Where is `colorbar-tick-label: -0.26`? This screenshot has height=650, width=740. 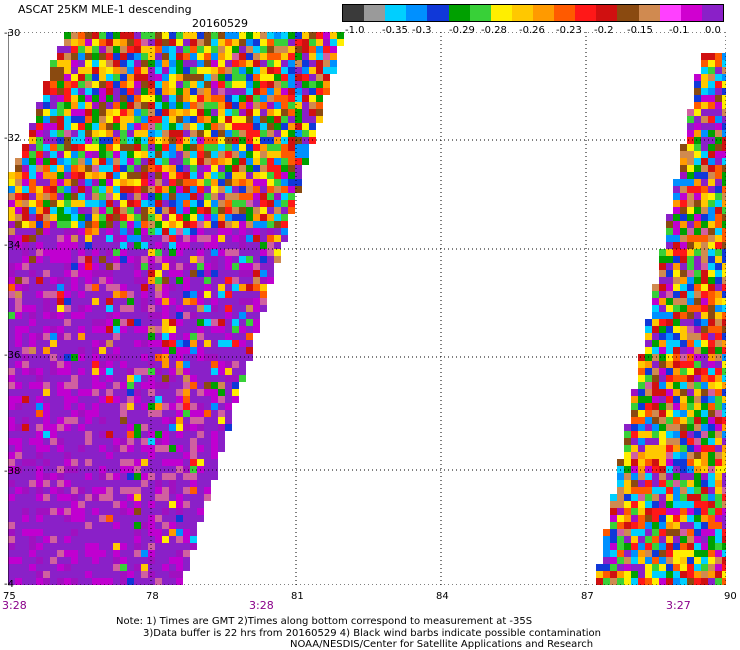 colorbar-tick-label: -0.26 is located at coordinates (532, 30).